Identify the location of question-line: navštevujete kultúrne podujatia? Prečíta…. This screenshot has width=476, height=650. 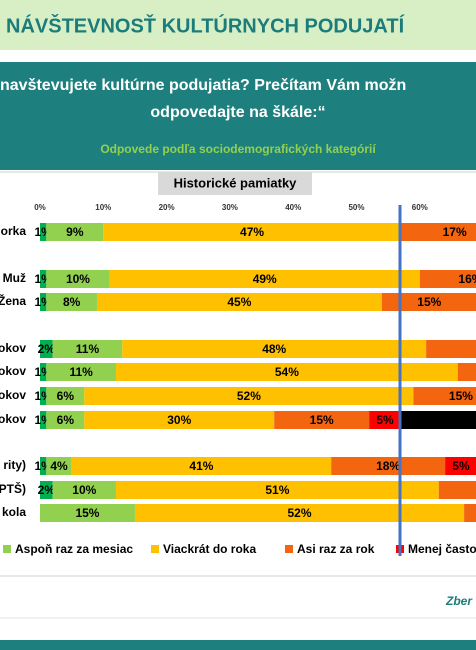
(203, 85).